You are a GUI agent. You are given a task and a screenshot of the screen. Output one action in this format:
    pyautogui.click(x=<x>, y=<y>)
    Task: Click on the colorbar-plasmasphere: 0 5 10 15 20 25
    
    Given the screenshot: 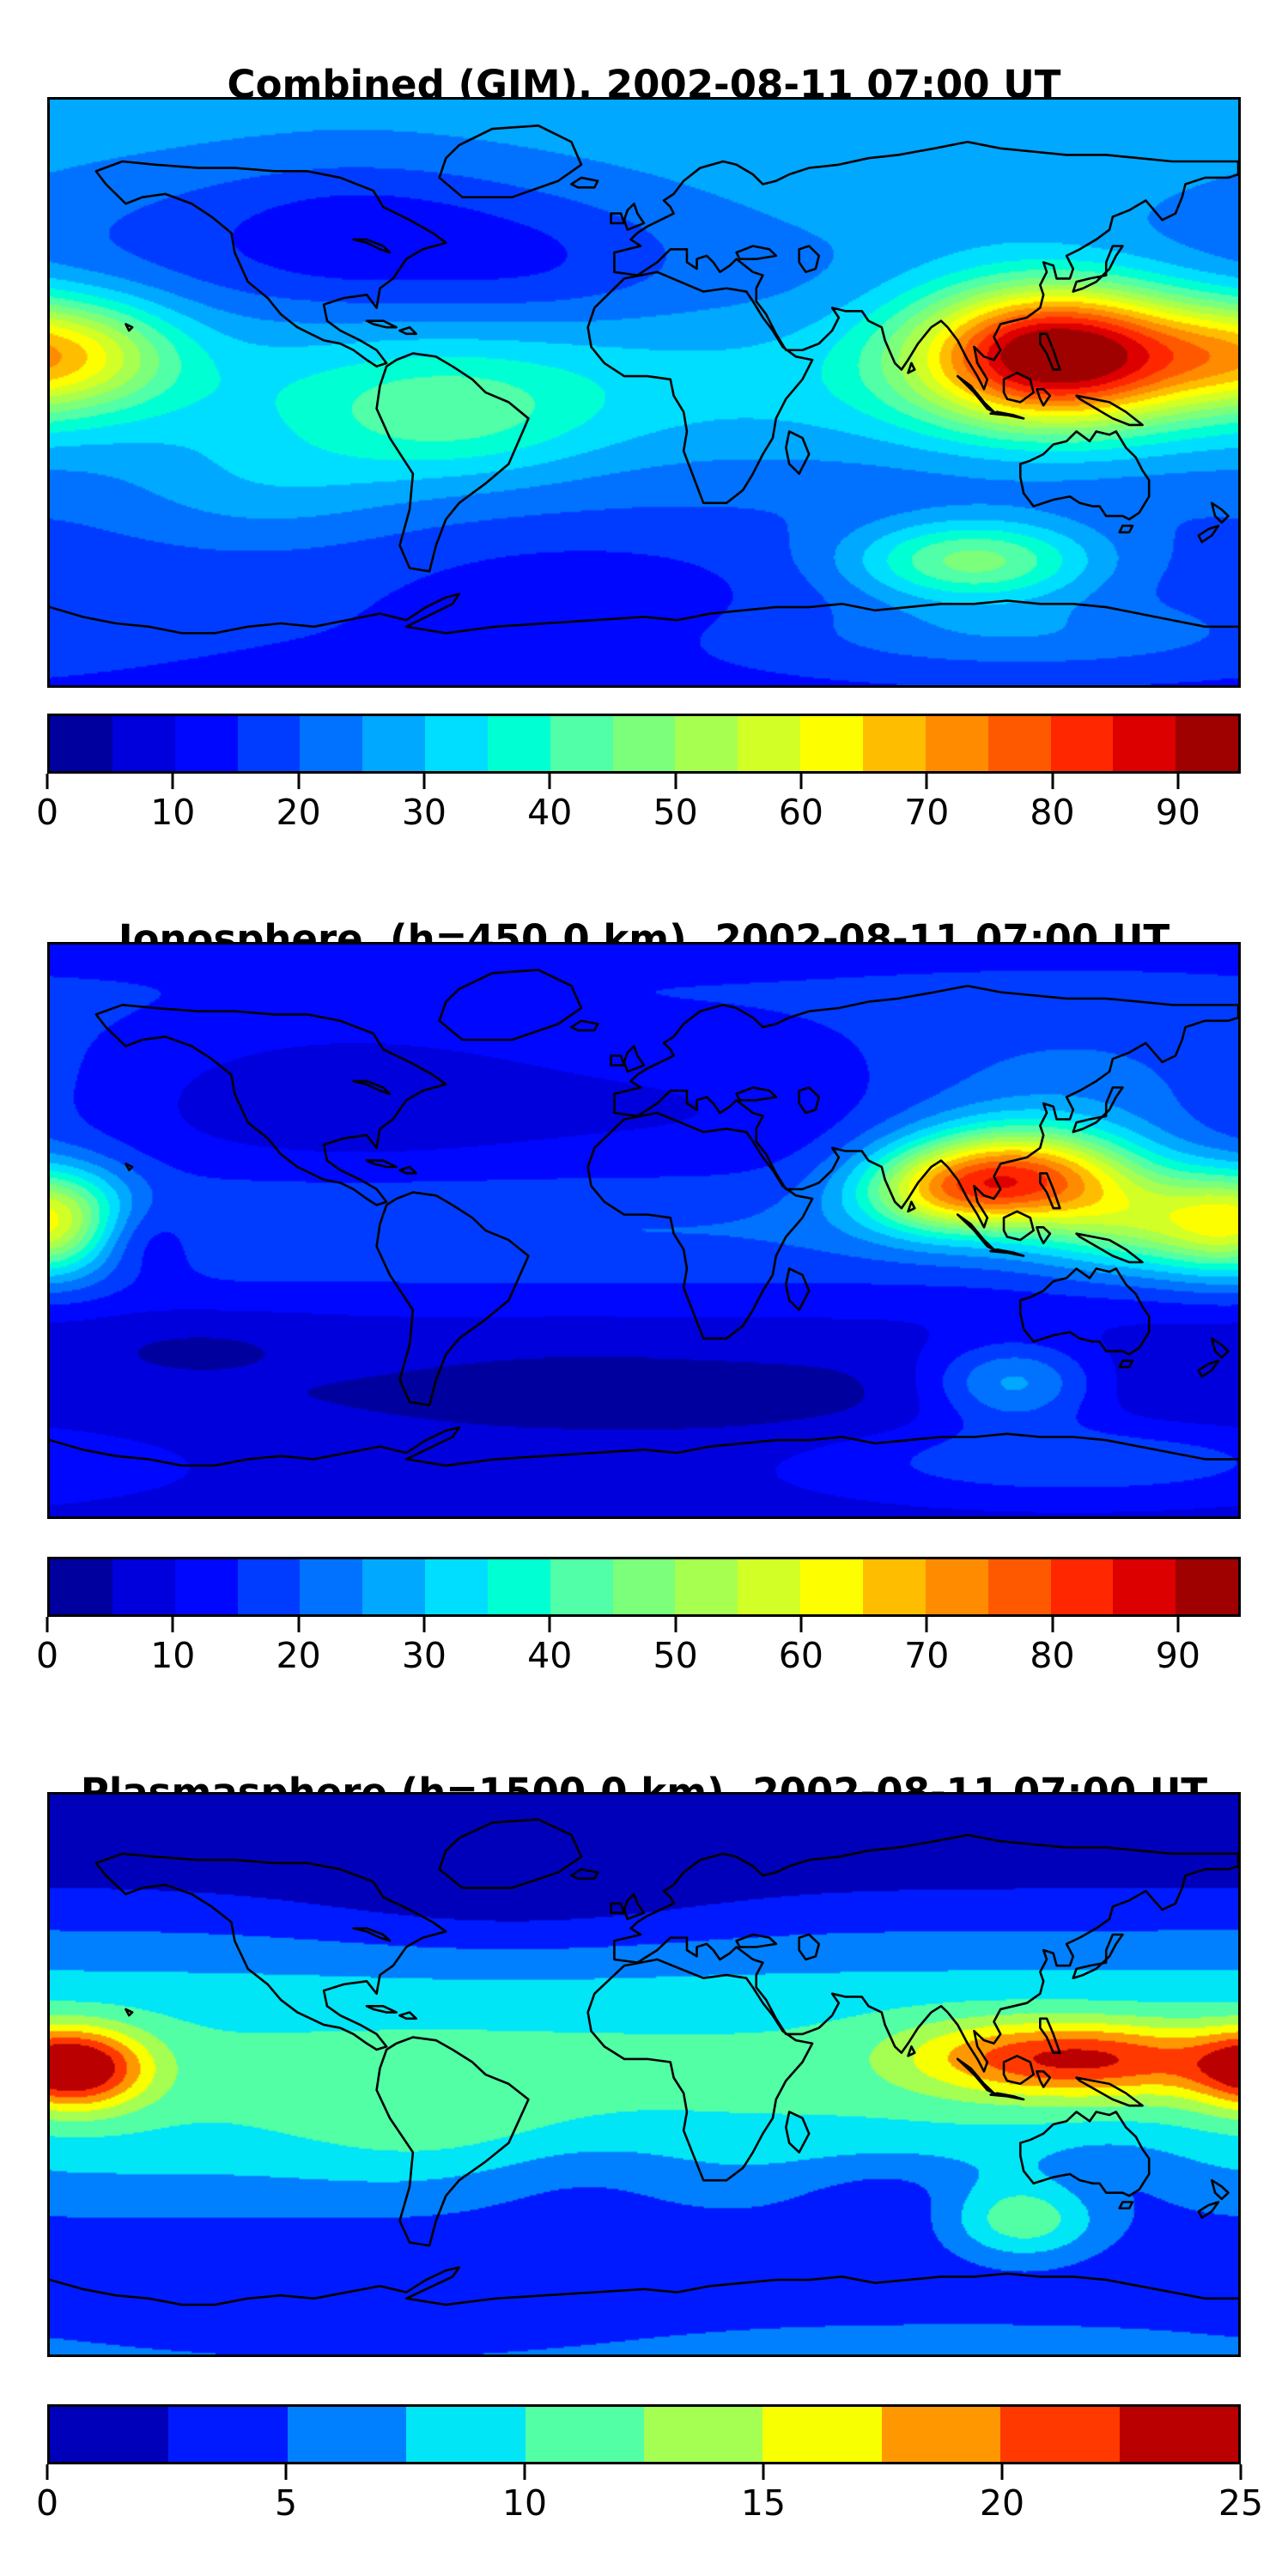 What is the action you would take?
    pyautogui.click(x=649, y=2465)
    